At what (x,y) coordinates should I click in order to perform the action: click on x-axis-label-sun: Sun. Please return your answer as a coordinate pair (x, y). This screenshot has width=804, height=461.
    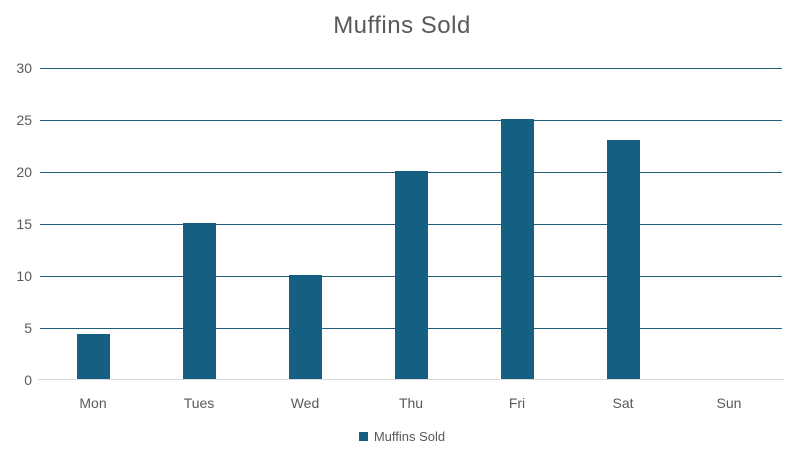
    Looking at the image, I should click on (729, 403).